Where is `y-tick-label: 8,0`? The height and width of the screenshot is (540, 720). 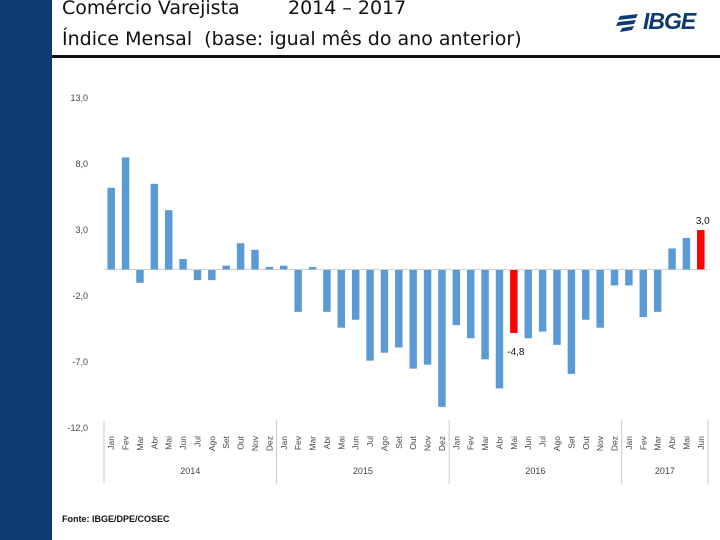 y-tick-label: 8,0 is located at coordinates (81, 164).